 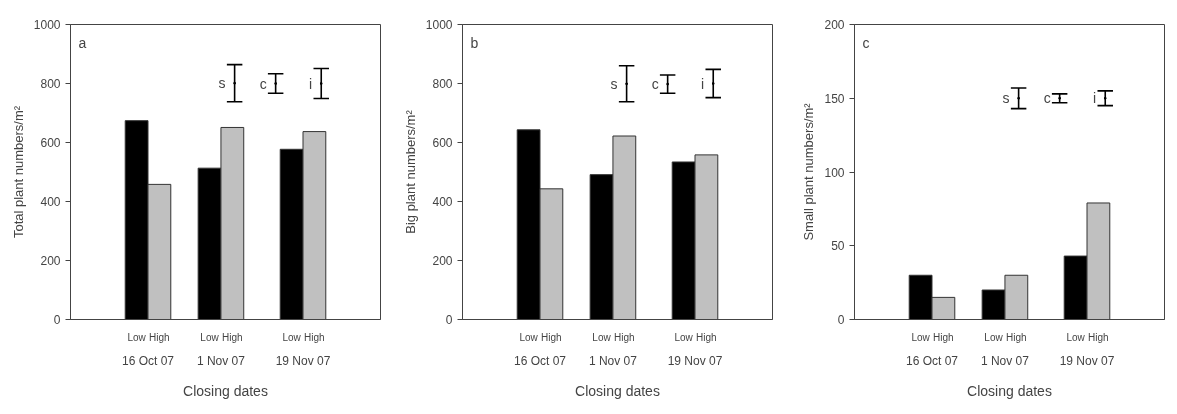 I want to click on annotation: b, so click(x=474, y=42).